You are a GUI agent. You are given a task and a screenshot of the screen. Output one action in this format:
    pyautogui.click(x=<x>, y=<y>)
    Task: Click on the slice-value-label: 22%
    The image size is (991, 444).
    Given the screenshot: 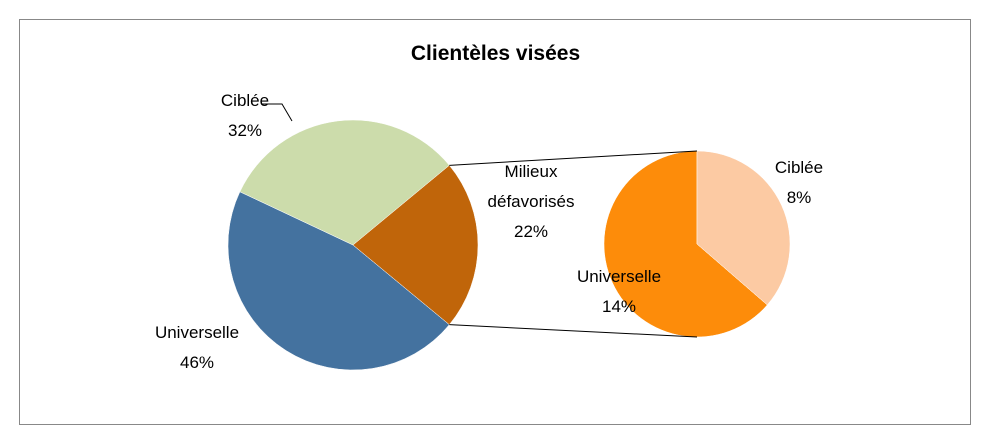 What is the action you would take?
    pyautogui.click(x=531, y=231)
    